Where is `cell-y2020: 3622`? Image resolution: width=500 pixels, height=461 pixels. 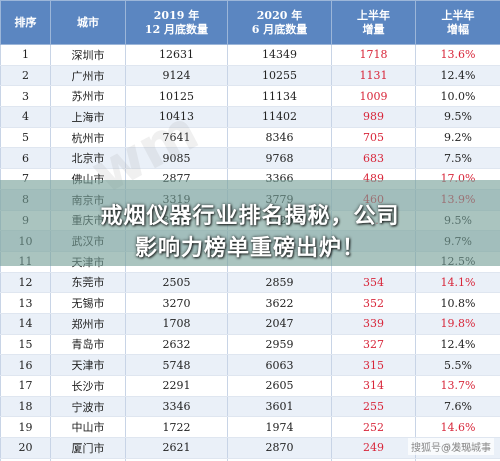 cell-y2020: 3622 is located at coordinates (279, 303).